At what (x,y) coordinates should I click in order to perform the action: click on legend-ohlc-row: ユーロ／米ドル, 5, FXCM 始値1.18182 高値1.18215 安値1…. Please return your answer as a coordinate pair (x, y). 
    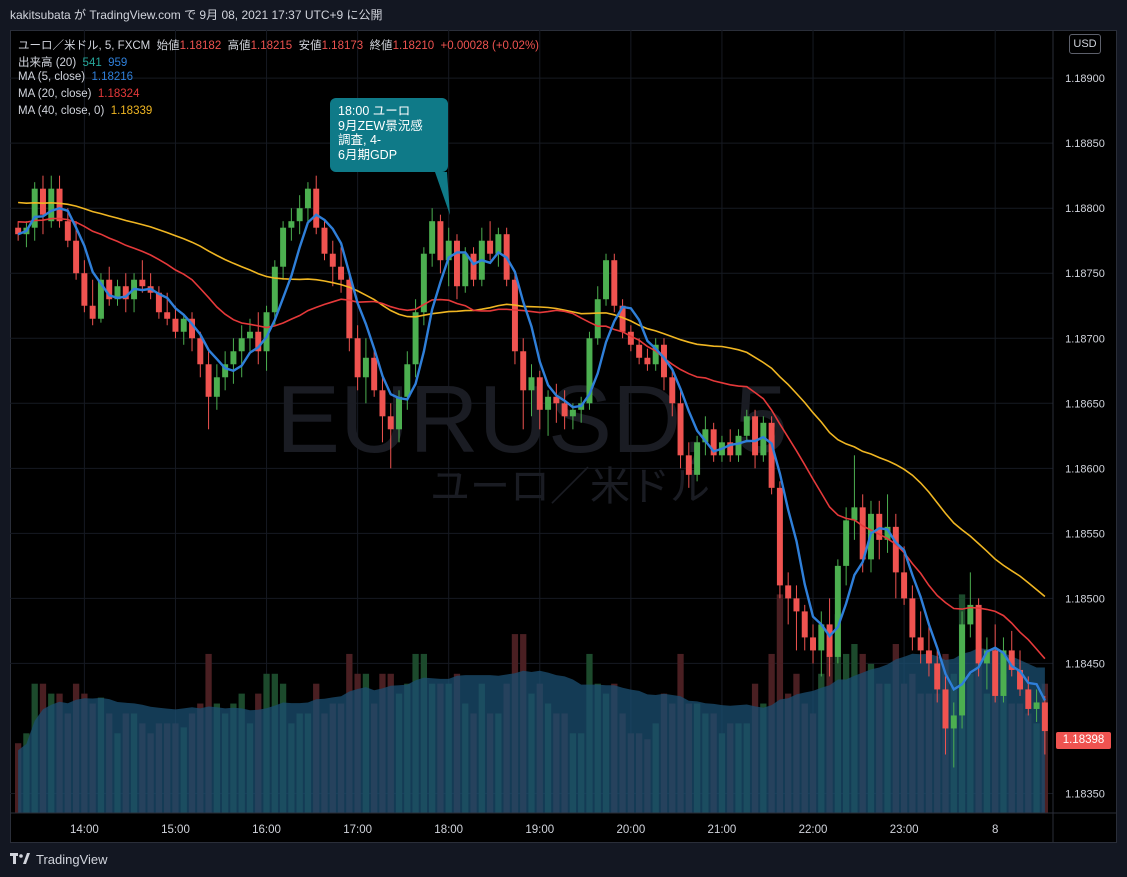
    Looking at the image, I should click on (278, 45).